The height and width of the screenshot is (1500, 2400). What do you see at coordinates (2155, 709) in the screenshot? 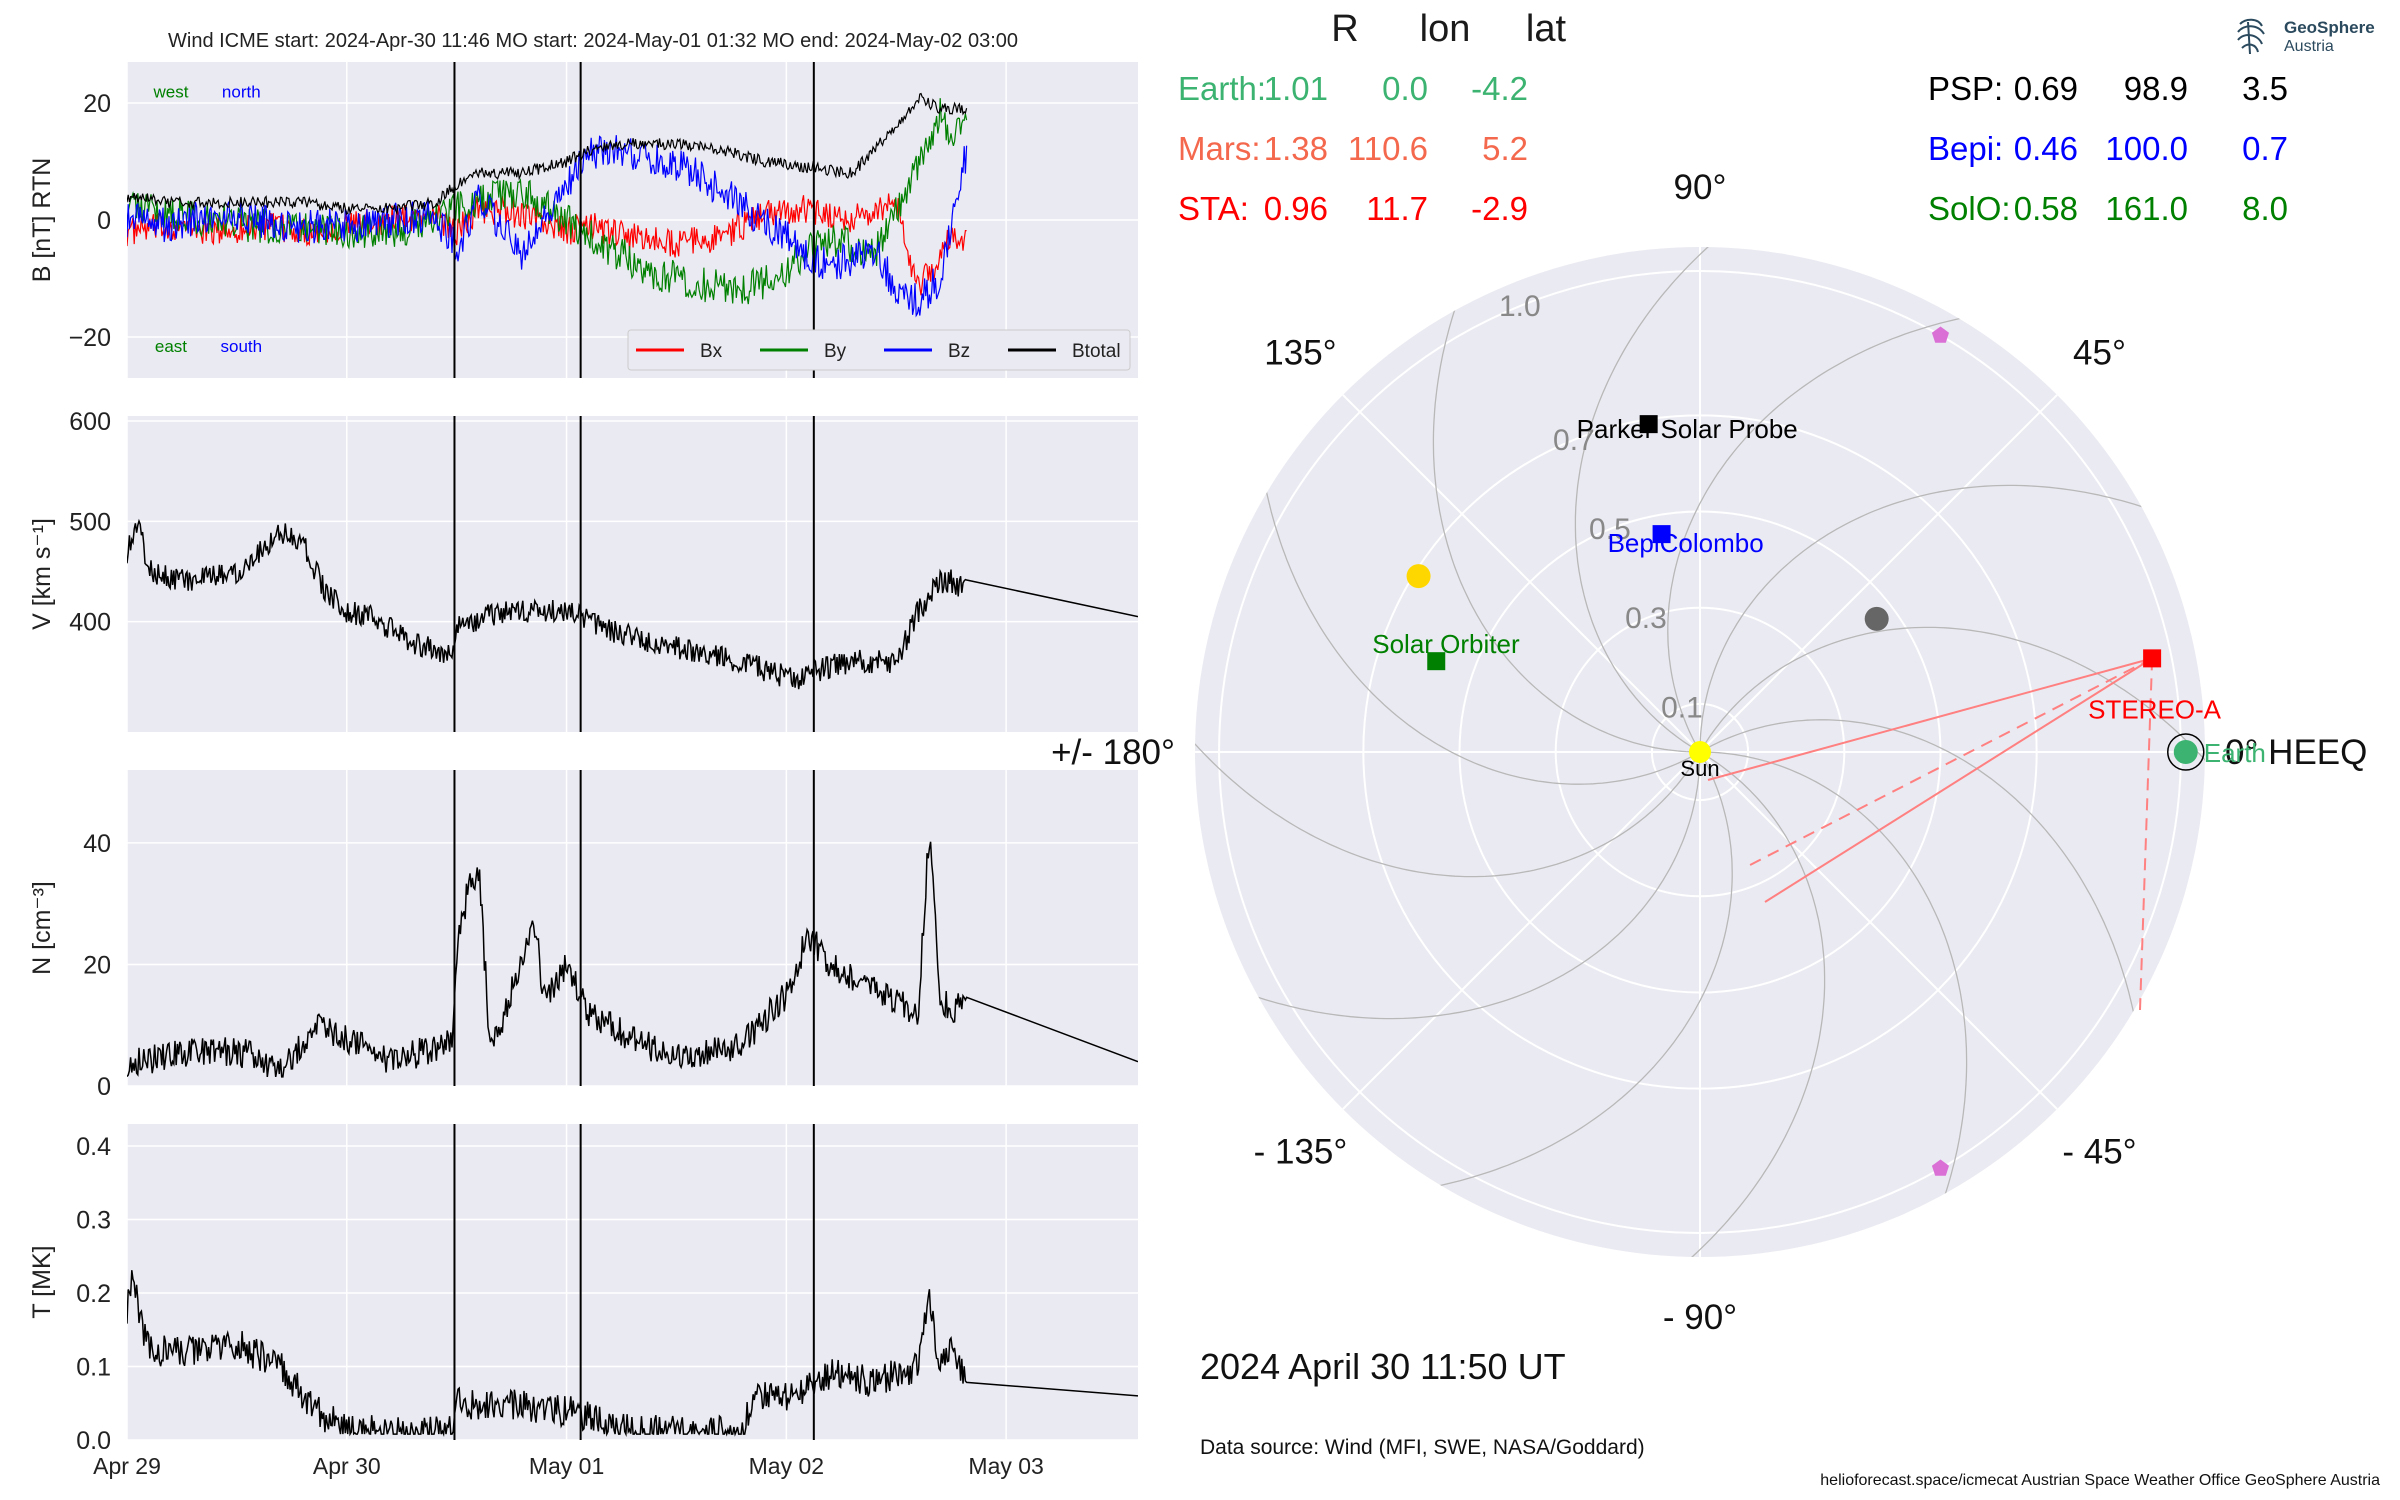
I see `label-stereo-a: STEREO-A` at bounding box center [2155, 709].